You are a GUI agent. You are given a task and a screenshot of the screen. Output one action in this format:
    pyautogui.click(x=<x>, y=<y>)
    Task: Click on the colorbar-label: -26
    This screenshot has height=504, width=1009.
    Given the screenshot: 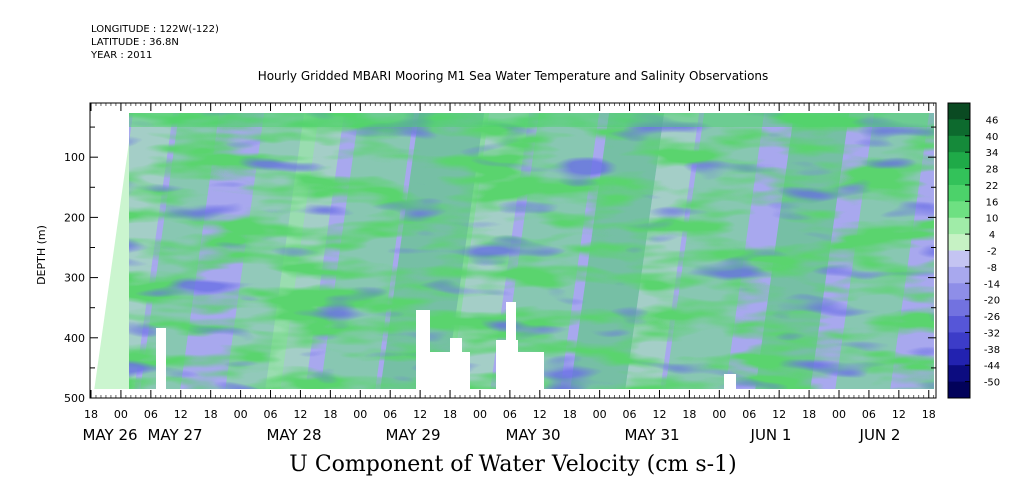 What is the action you would take?
    pyautogui.click(x=992, y=317)
    